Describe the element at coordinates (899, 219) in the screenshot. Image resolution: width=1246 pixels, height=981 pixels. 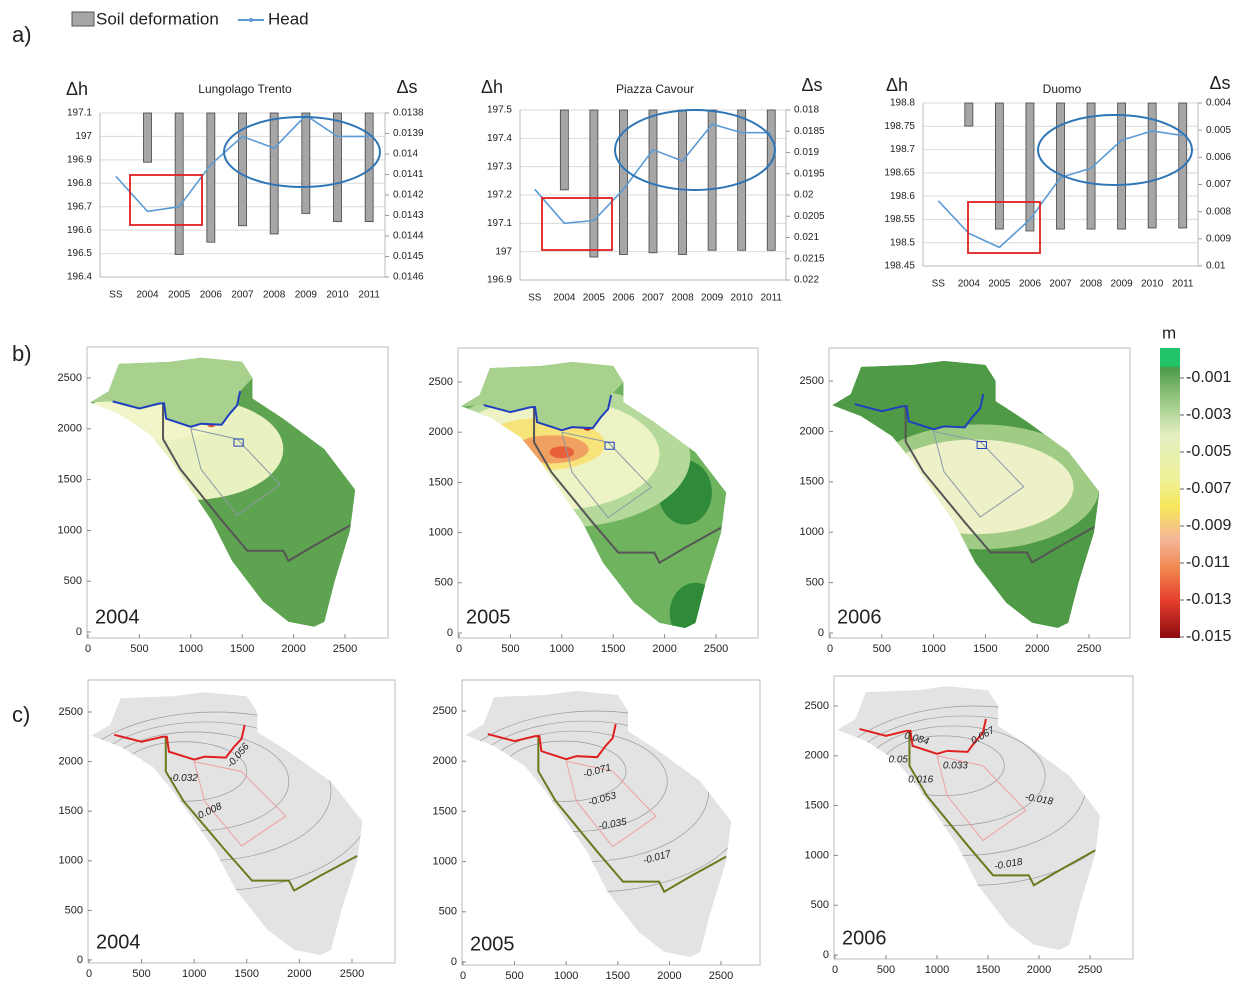
I see `y-tick-label: 198.55` at that location.